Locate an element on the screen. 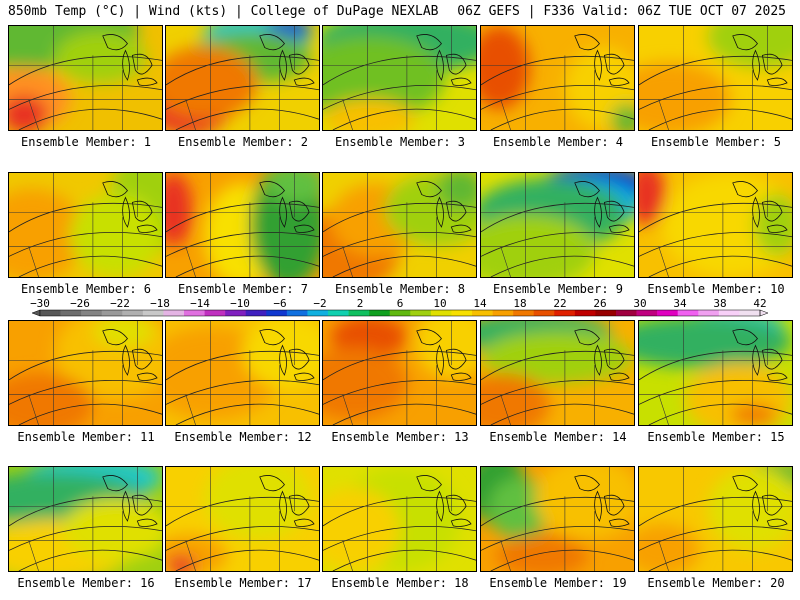 Image resolution: width=800 pixels, height=600 pixels. colorbar-outline is located at coordinates (400, 313).